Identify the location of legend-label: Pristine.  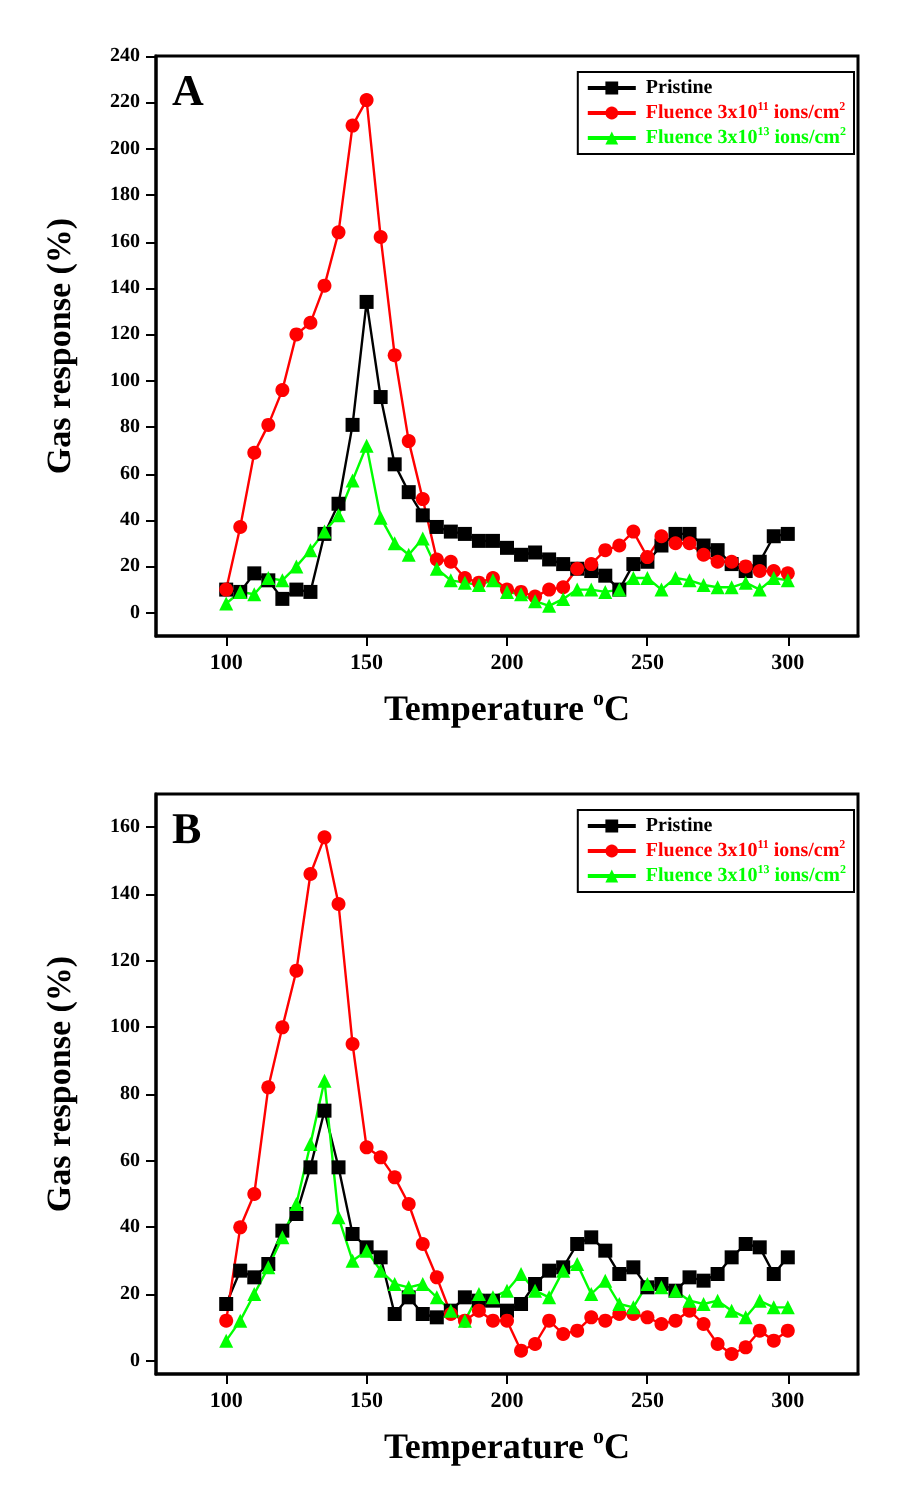
(679, 88).